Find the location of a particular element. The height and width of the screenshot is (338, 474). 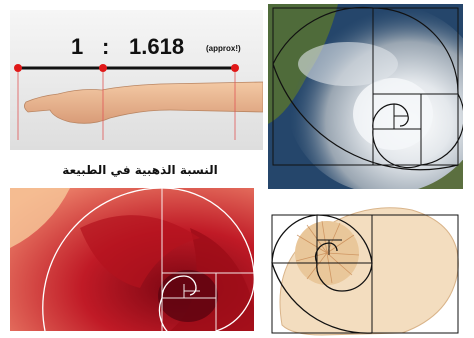

approx-note: (approx!) is located at coordinates (223, 48).